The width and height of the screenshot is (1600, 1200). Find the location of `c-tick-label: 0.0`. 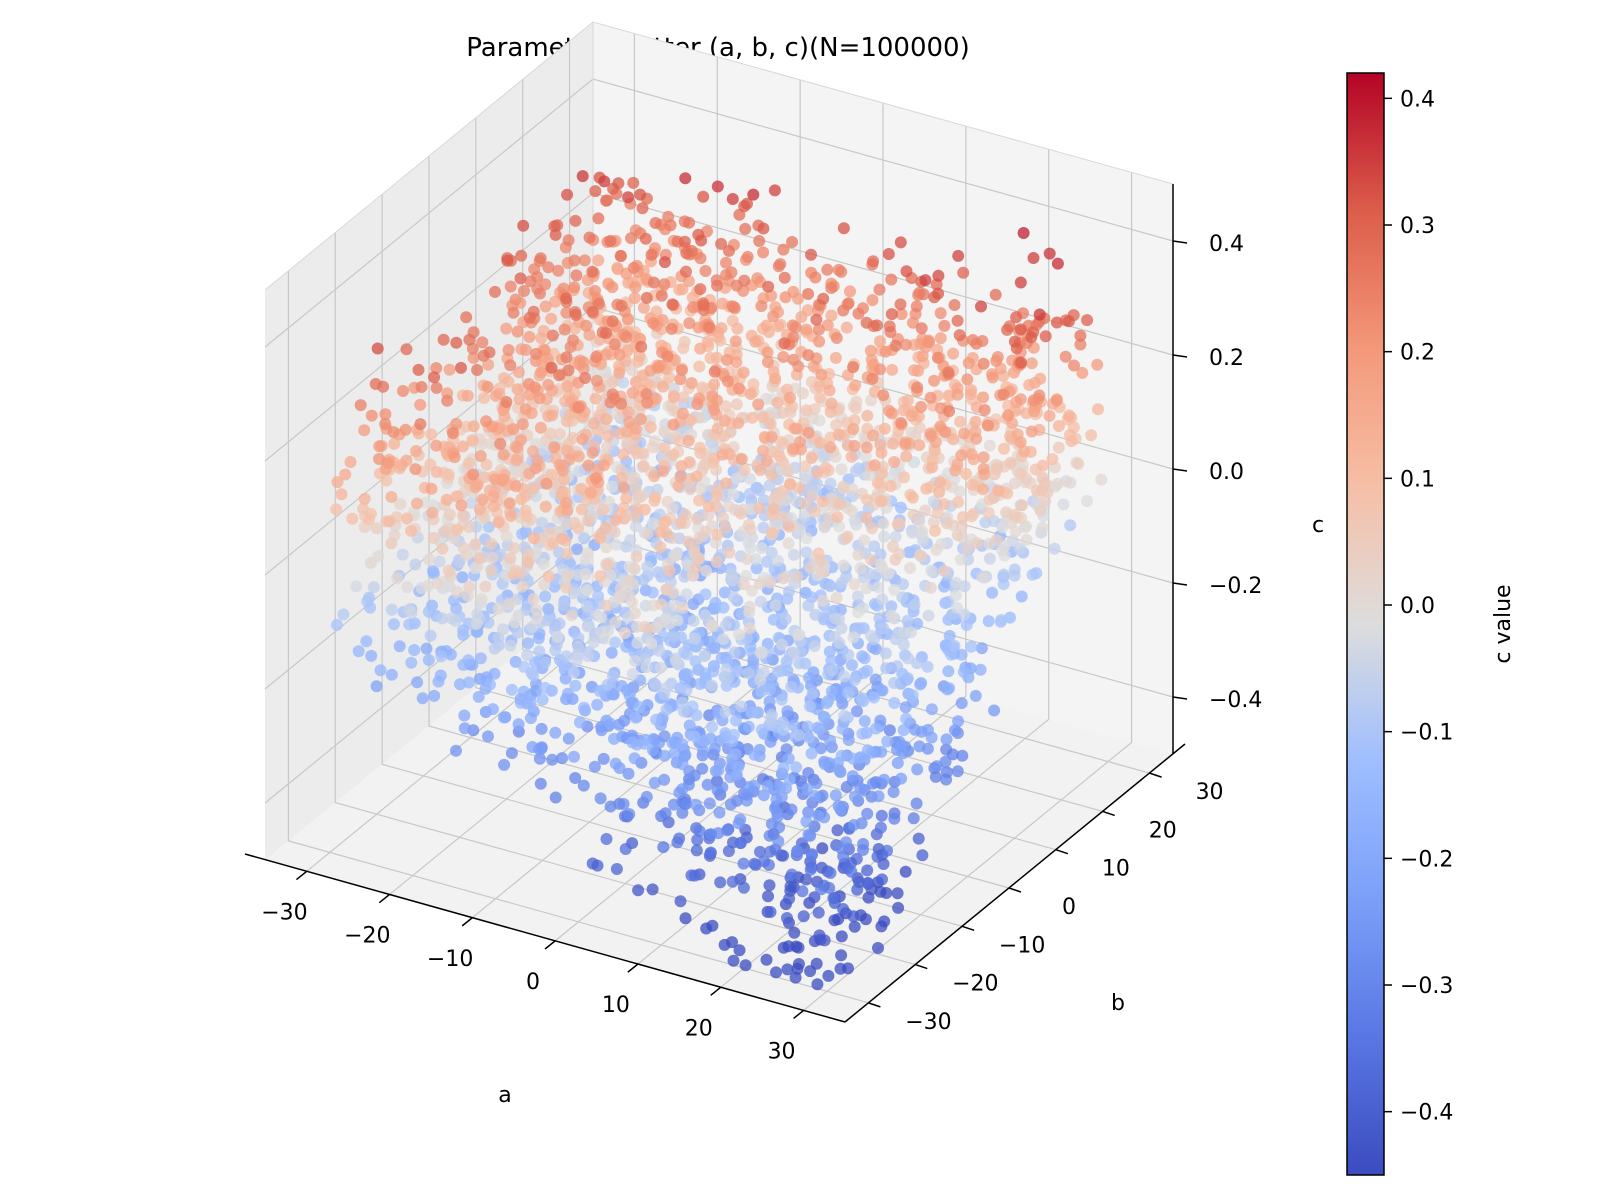

c-tick-label: 0.0 is located at coordinates (1226, 472).